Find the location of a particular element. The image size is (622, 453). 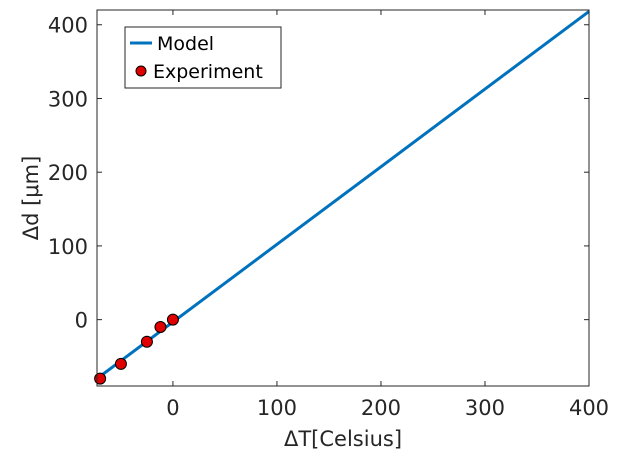

x-tick-label: 100 is located at coordinates (277, 408).